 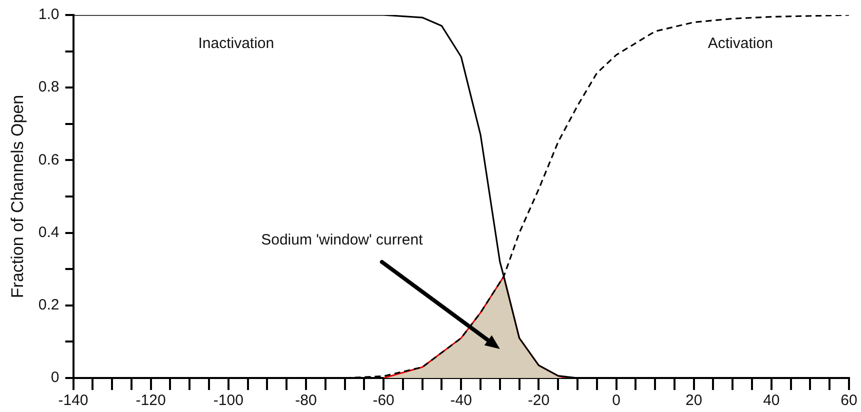 What do you see at coordinates (49, 159) in the screenshot?
I see `y-tick-label: 0.6` at bounding box center [49, 159].